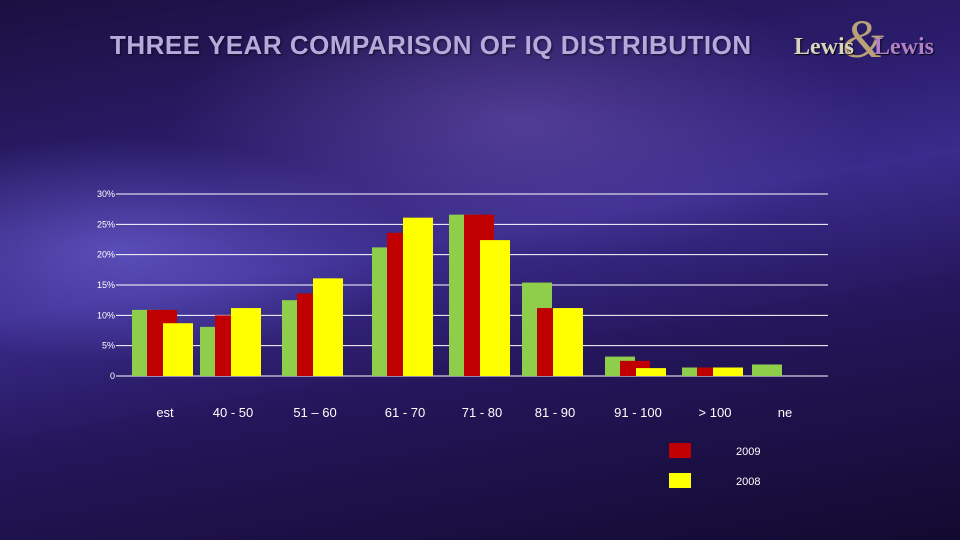 The width and height of the screenshot is (960, 540). I want to click on x-category-label: est, so click(165, 412).